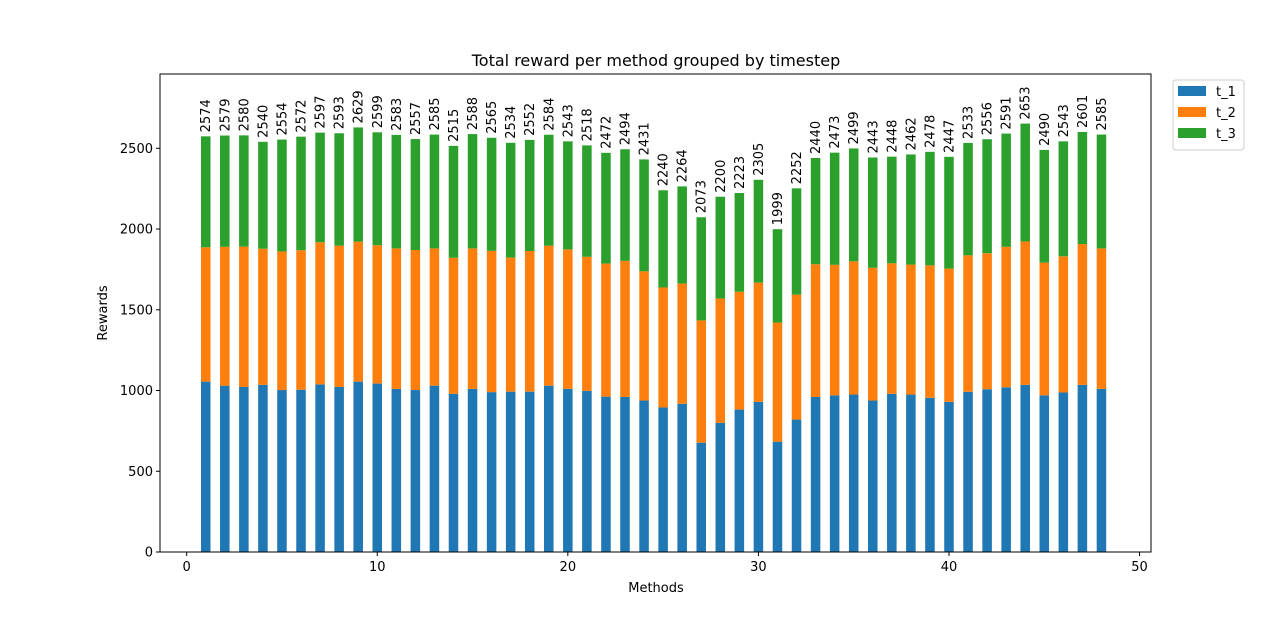  Describe the element at coordinates (140, 351) in the screenshot. I see `y-axis: 0 500 1000 1500 2000 2500` at that location.